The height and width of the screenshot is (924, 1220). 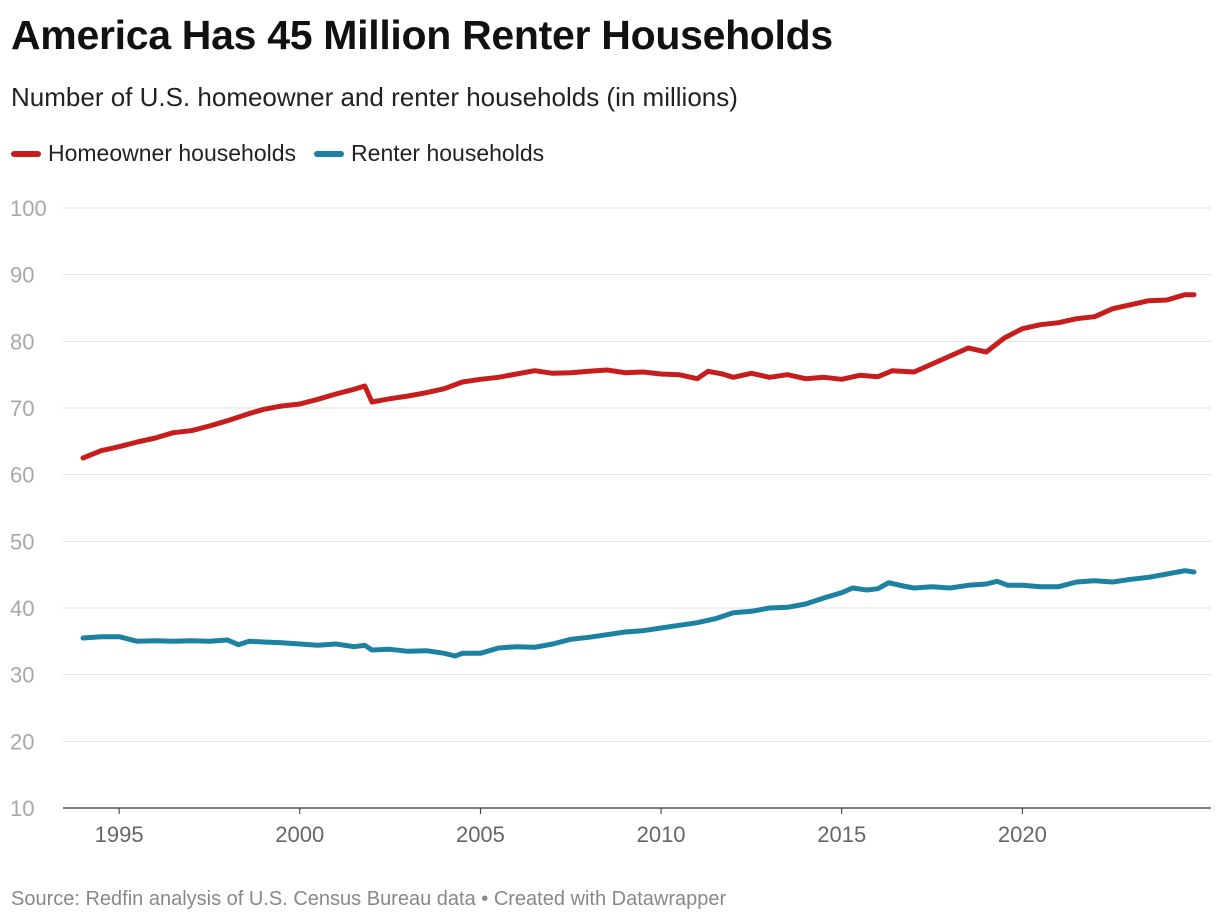 I want to click on y-tick-label-80: 80, so click(x=22, y=341).